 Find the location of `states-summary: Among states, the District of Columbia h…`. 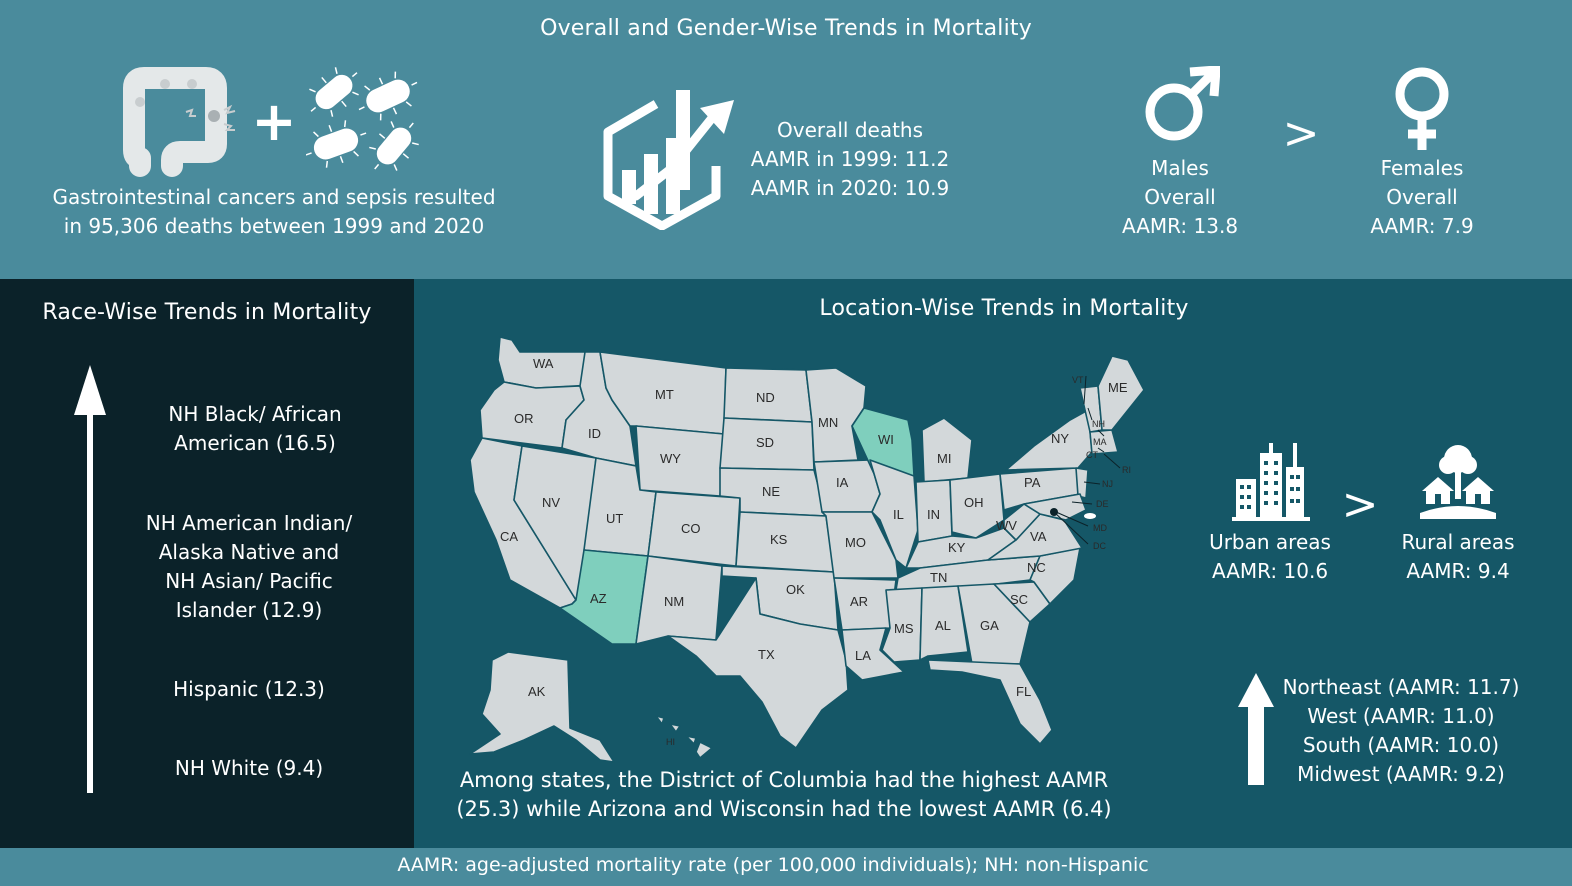

states-summary: Among states, the District of Columbia h… is located at coordinates (784, 795).